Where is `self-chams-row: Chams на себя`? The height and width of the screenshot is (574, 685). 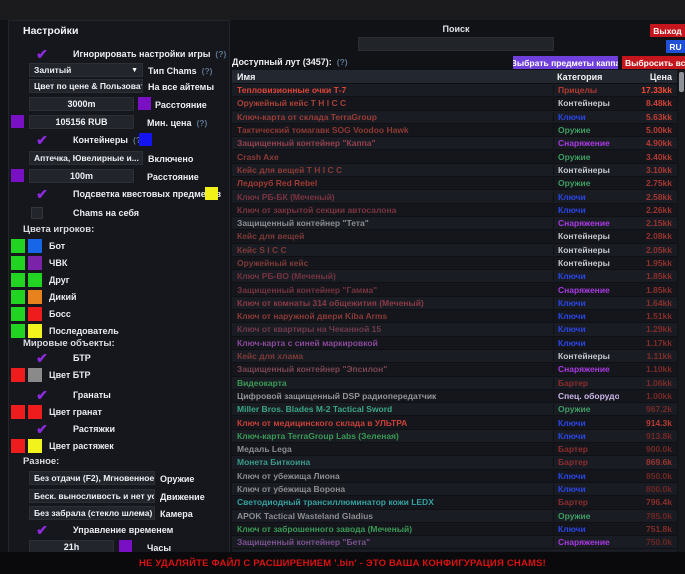 self-chams-row: Chams на себя is located at coordinates (119, 213).